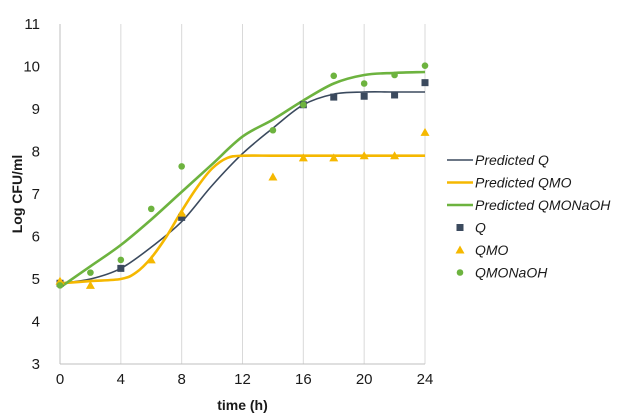  Describe the element at coordinates (121, 379) in the screenshot. I see `x-tick-label: 4` at that location.